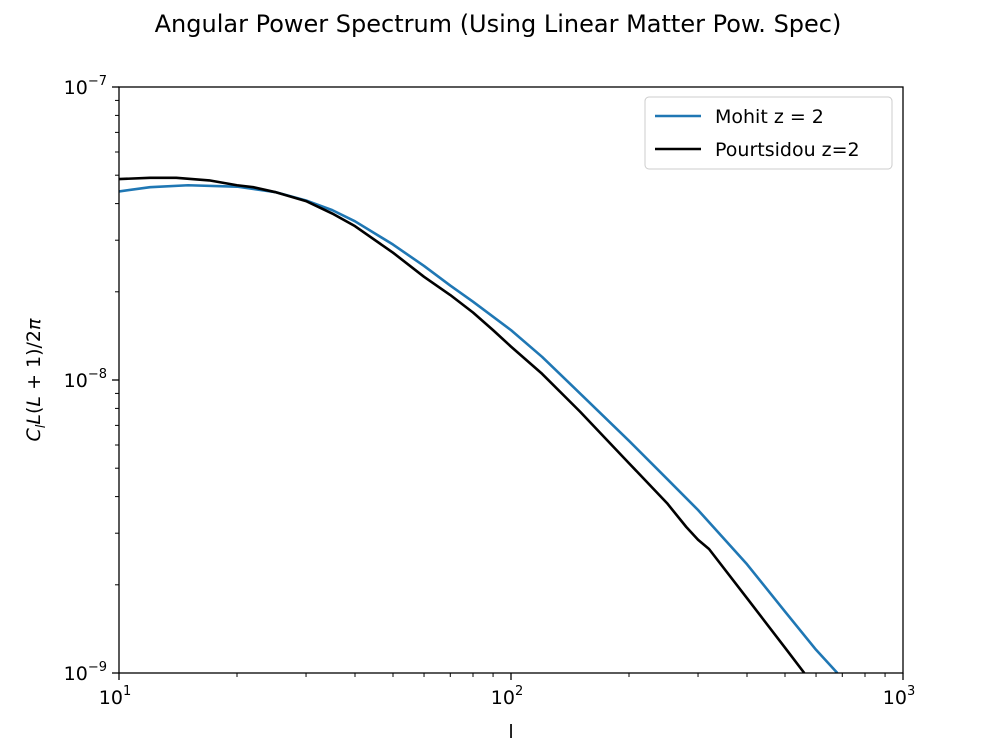 The height and width of the screenshot is (751, 992). I want to click on x-tick-label: 10², so click(507, 696).